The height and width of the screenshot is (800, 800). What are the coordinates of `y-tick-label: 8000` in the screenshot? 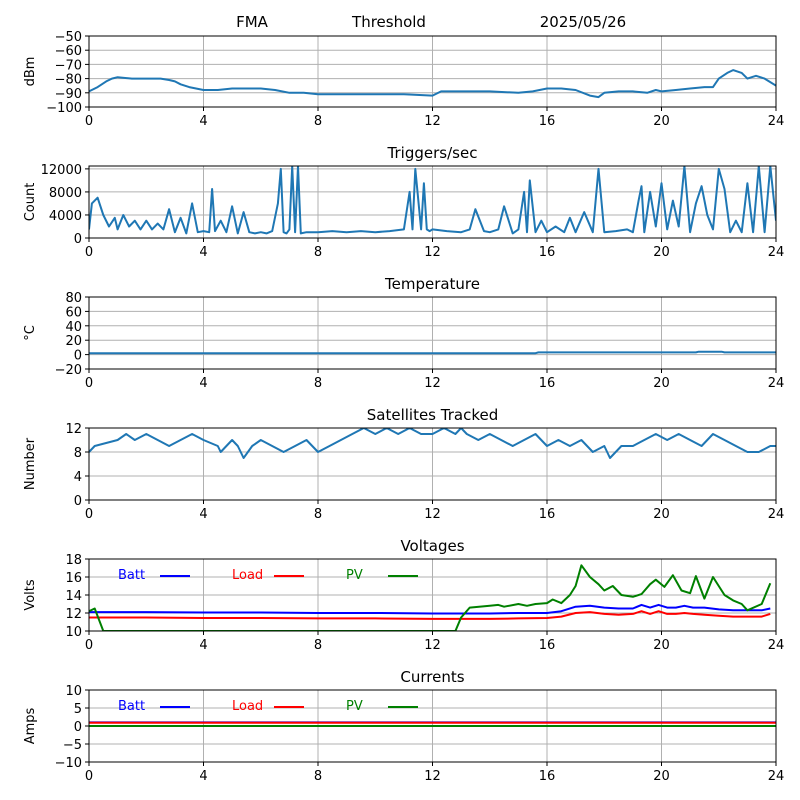 It's located at (65, 193).